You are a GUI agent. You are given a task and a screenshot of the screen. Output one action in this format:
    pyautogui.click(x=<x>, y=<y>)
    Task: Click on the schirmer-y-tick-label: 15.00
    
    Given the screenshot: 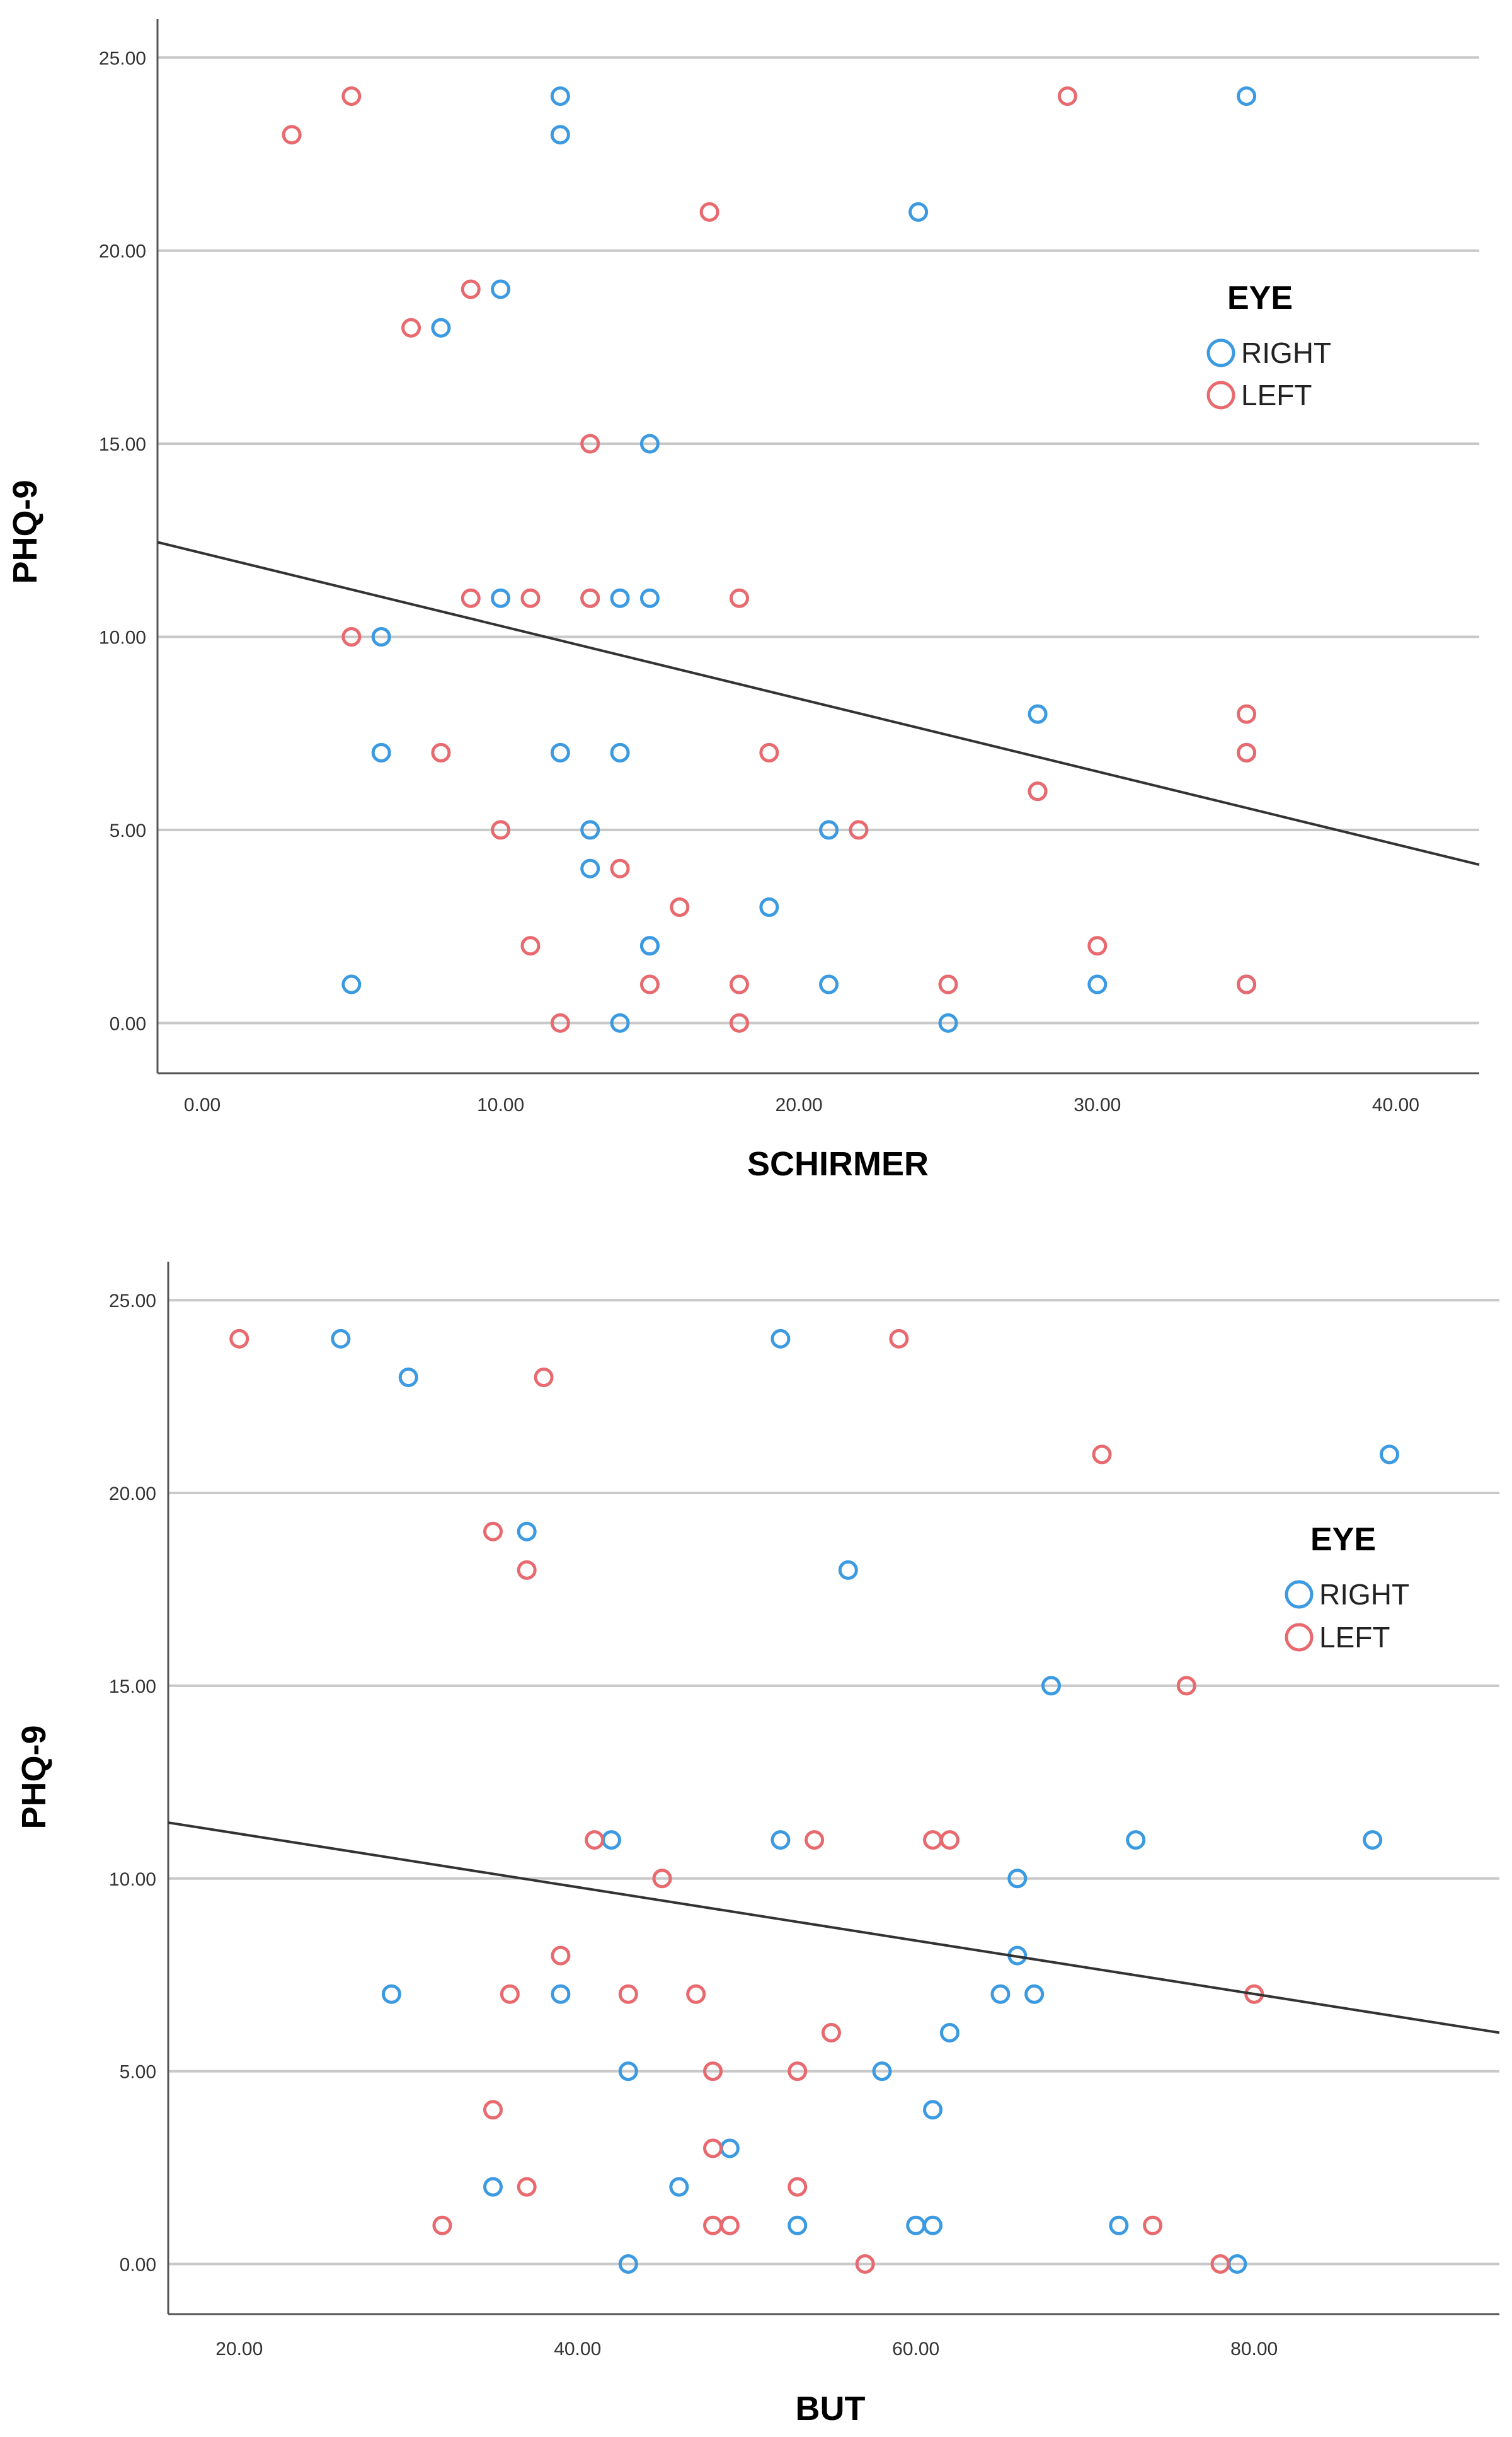 What is the action you would take?
    pyautogui.click(x=122, y=445)
    